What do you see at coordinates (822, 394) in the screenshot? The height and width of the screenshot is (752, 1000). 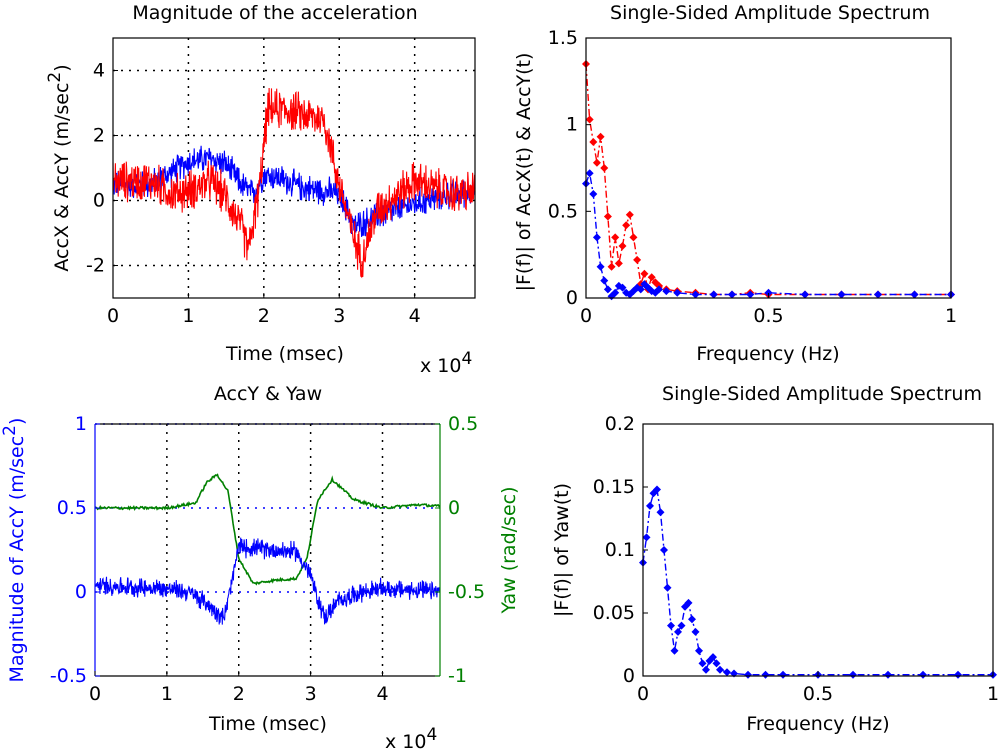 I see `chart-title: Single-Sided Amplitude Spectrum` at bounding box center [822, 394].